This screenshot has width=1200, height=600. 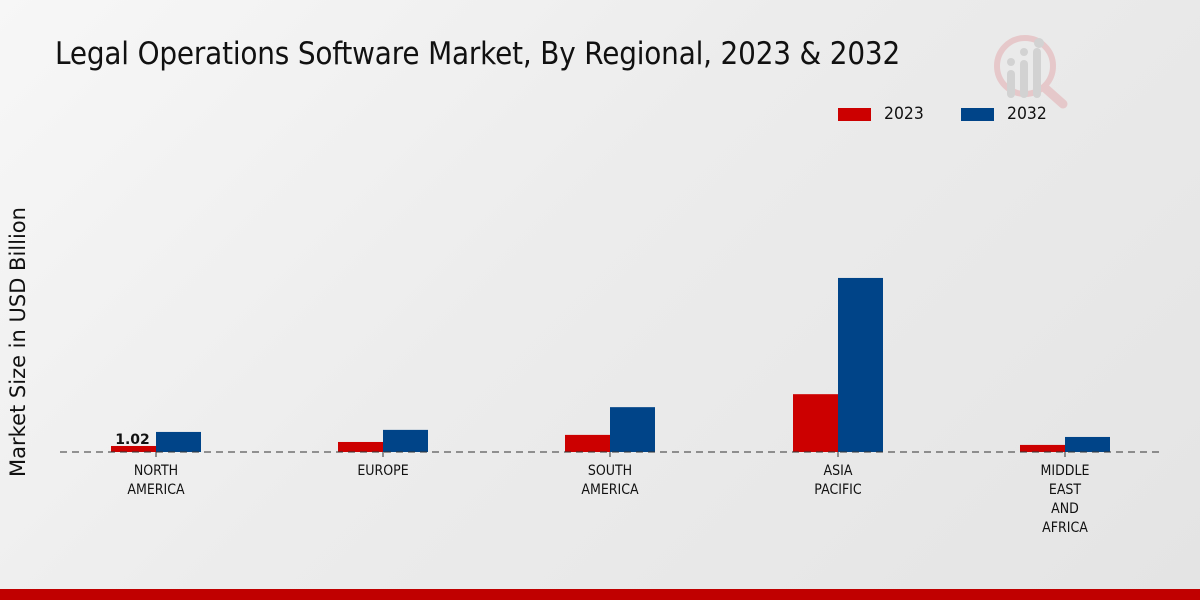 I want to click on legend-item-2032: 2032, so click(x=1005, y=114).